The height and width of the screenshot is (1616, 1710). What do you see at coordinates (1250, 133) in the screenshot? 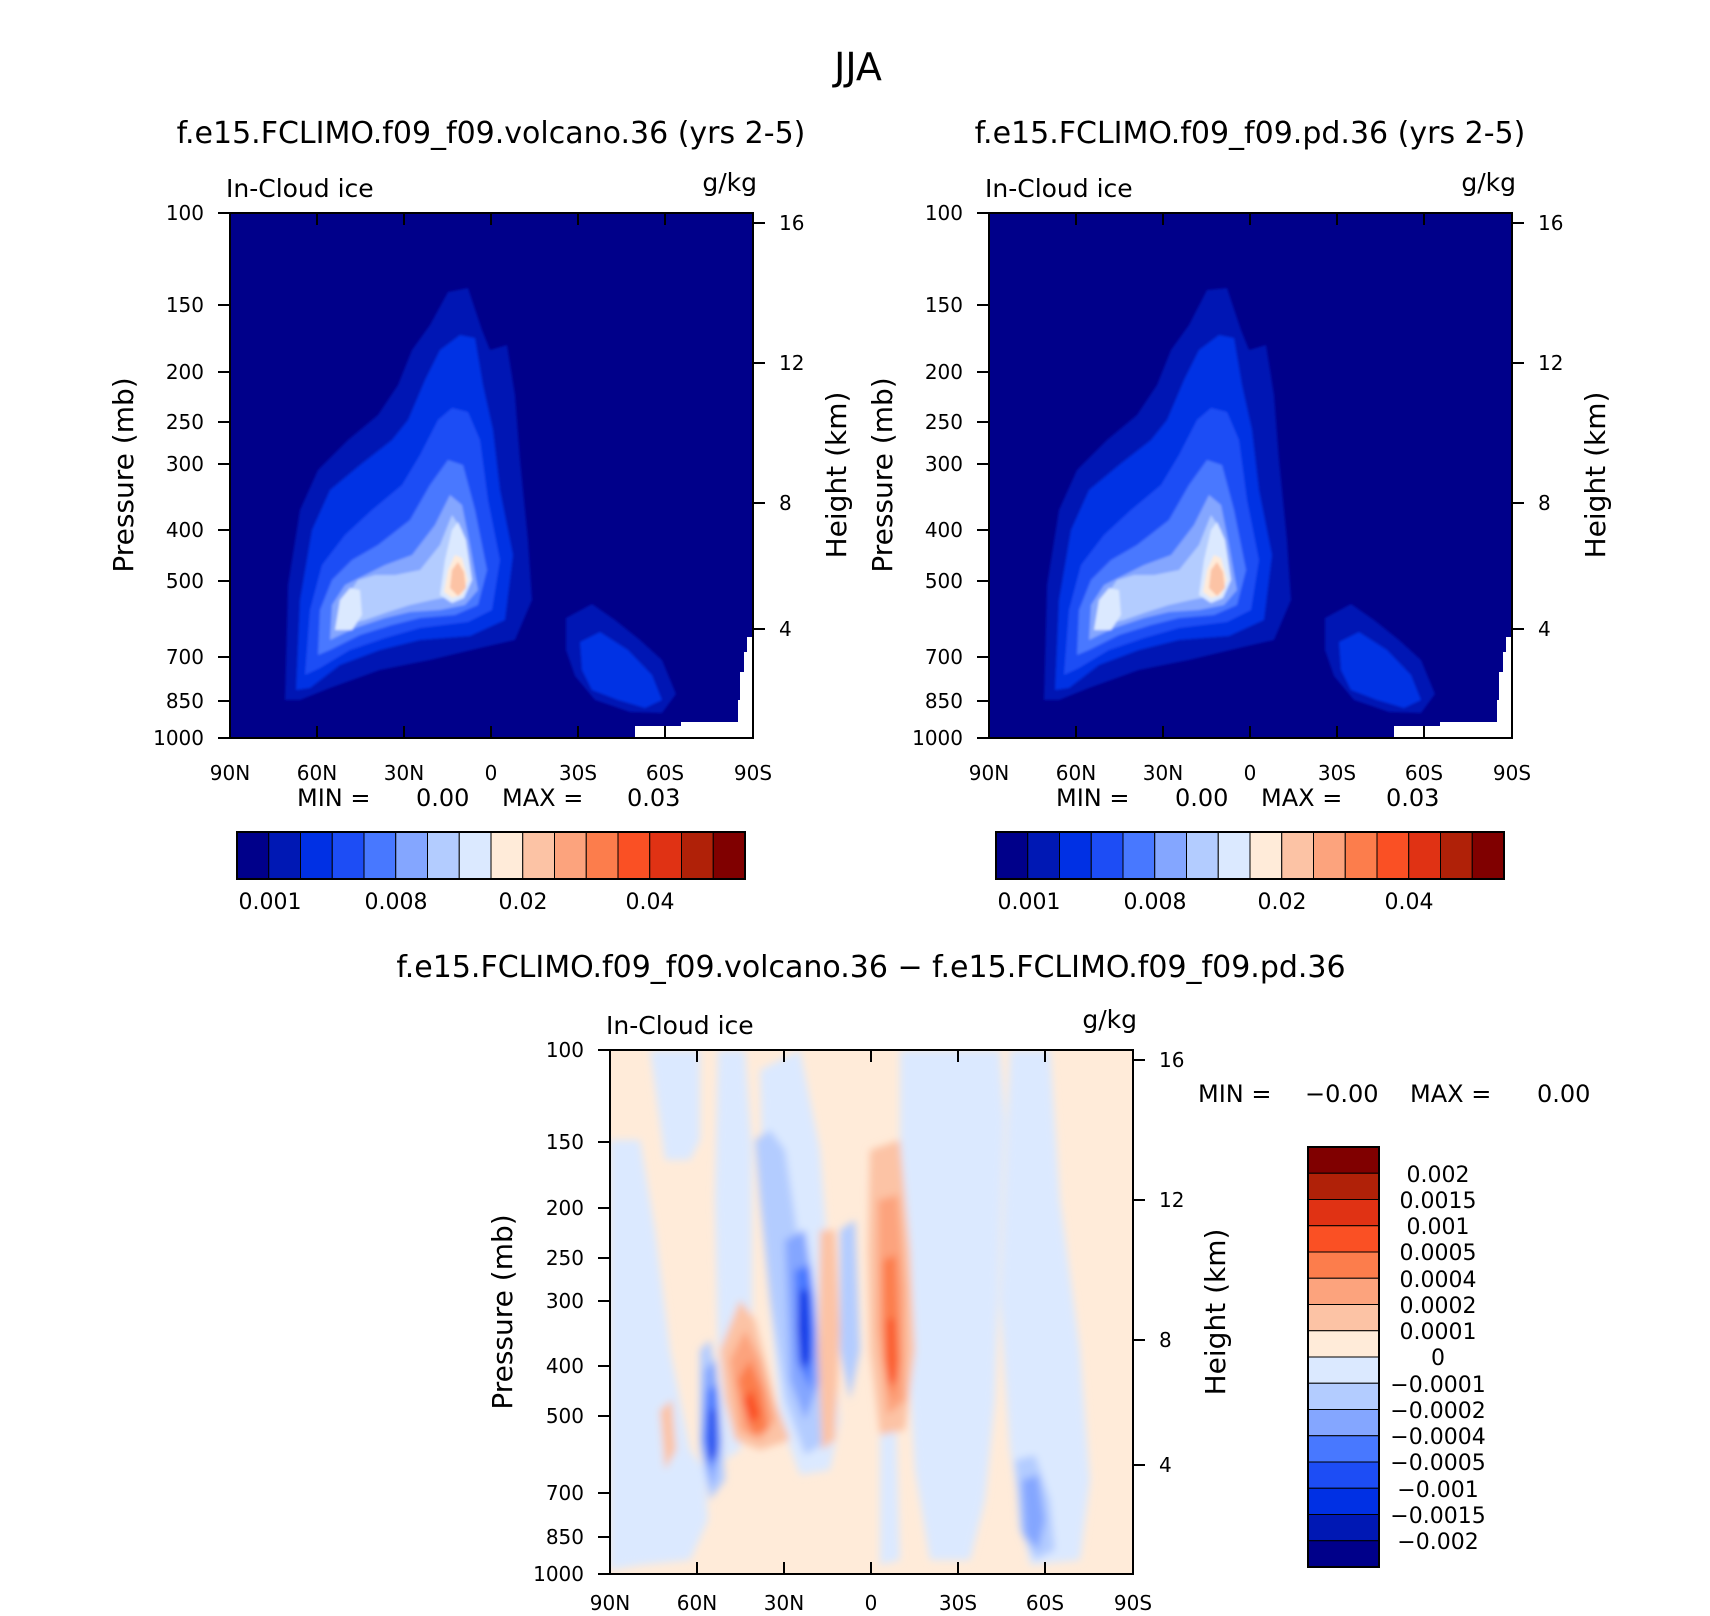
I see `panel-title: f.e15.FCLIMO.f09_f09.pd.36 (yrs 2-5)` at bounding box center [1250, 133].